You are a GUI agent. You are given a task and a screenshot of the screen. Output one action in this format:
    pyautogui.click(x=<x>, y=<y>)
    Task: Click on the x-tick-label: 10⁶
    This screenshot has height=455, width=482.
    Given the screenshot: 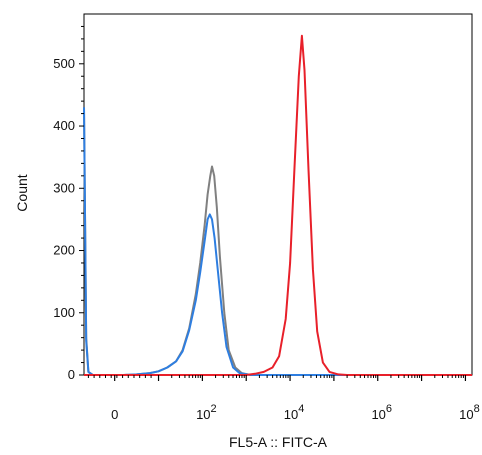 What is the action you would take?
    pyautogui.click(x=381, y=412)
    